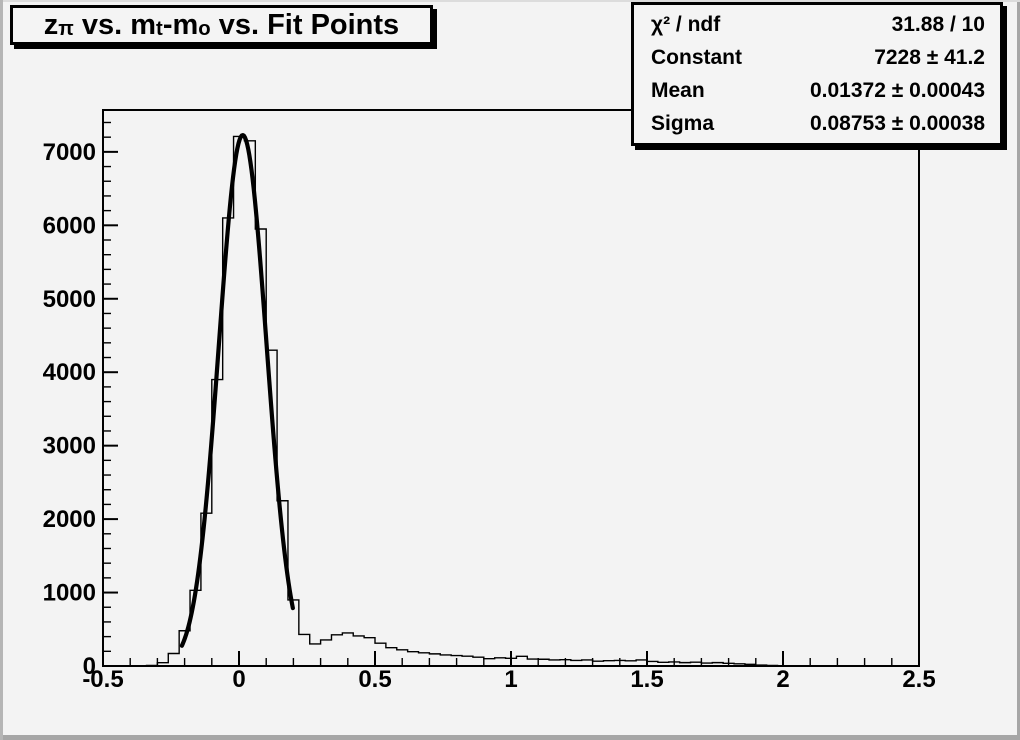 The image size is (1020, 740). What do you see at coordinates (69, 446) in the screenshot?
I see `y-axis-tick-label: 3000` at bounding box center [69, 446].